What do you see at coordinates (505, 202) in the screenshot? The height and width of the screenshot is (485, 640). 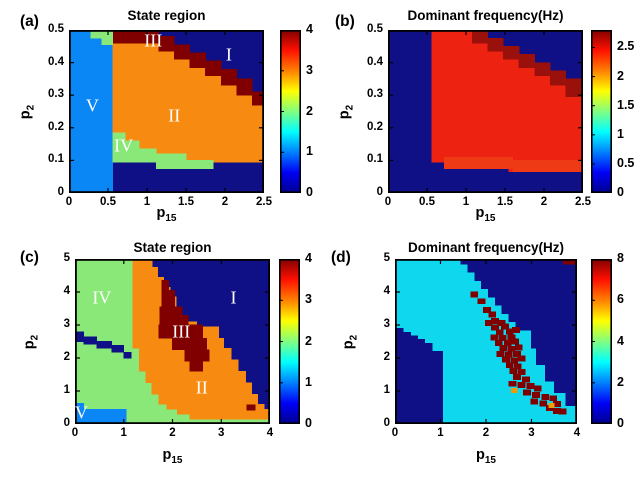 I see `panel-b-x-tick-label: 1.5` at bounding box center [505, 202].